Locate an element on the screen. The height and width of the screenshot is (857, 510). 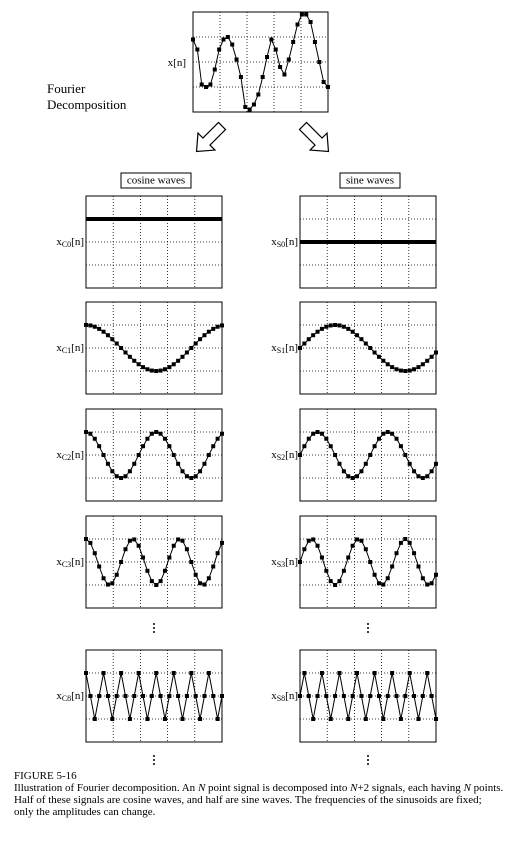
signal-label: xC8[n] is located at coordinates (70, 696).